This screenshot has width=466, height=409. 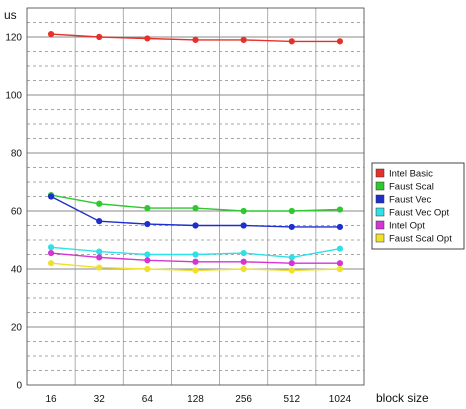 What do you see at coordinates (291, 399) in the screenshot?
I see `x-tick-label: 512` at bounding box center [291, 399].